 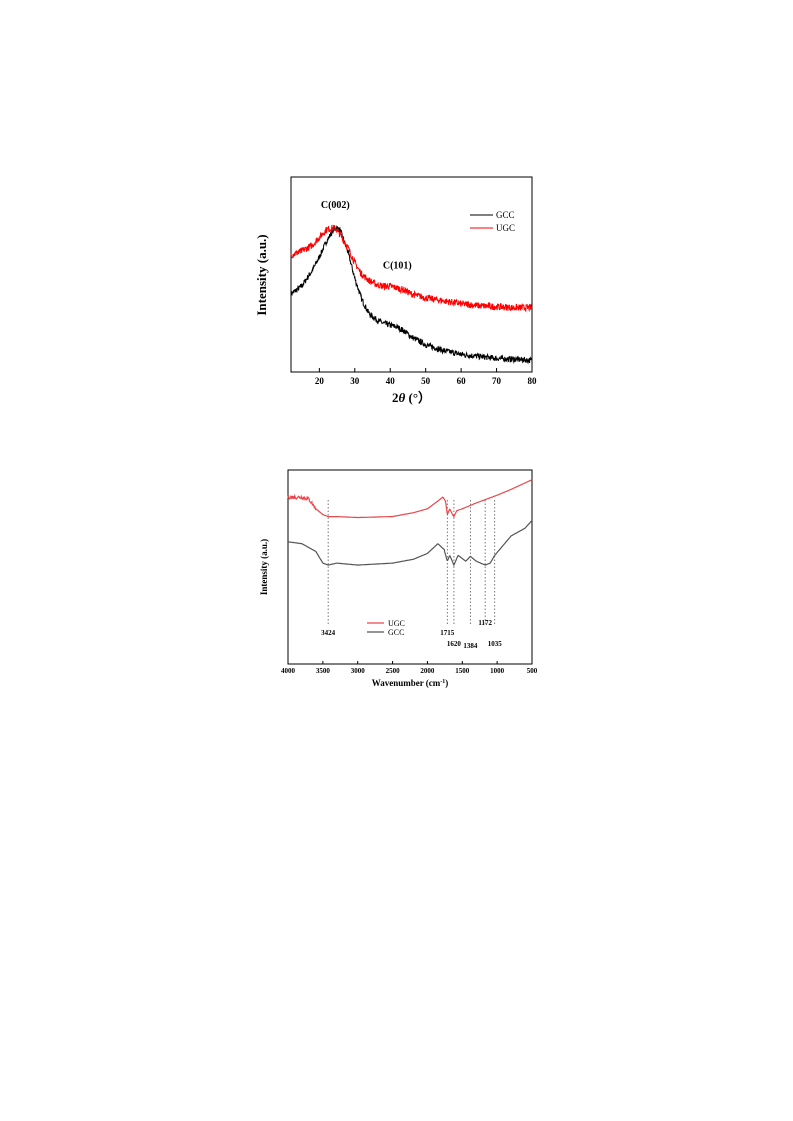 I want to click on xrd-x-tick-label: 50, so click(x=426, y=381).